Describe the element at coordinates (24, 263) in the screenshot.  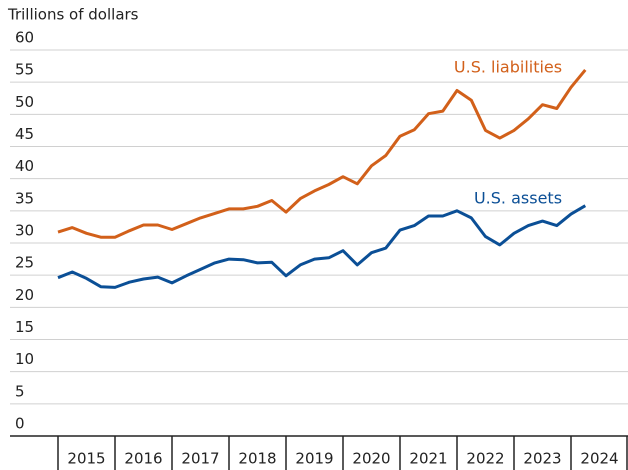
I see `y-tick-label: 25` at that location.